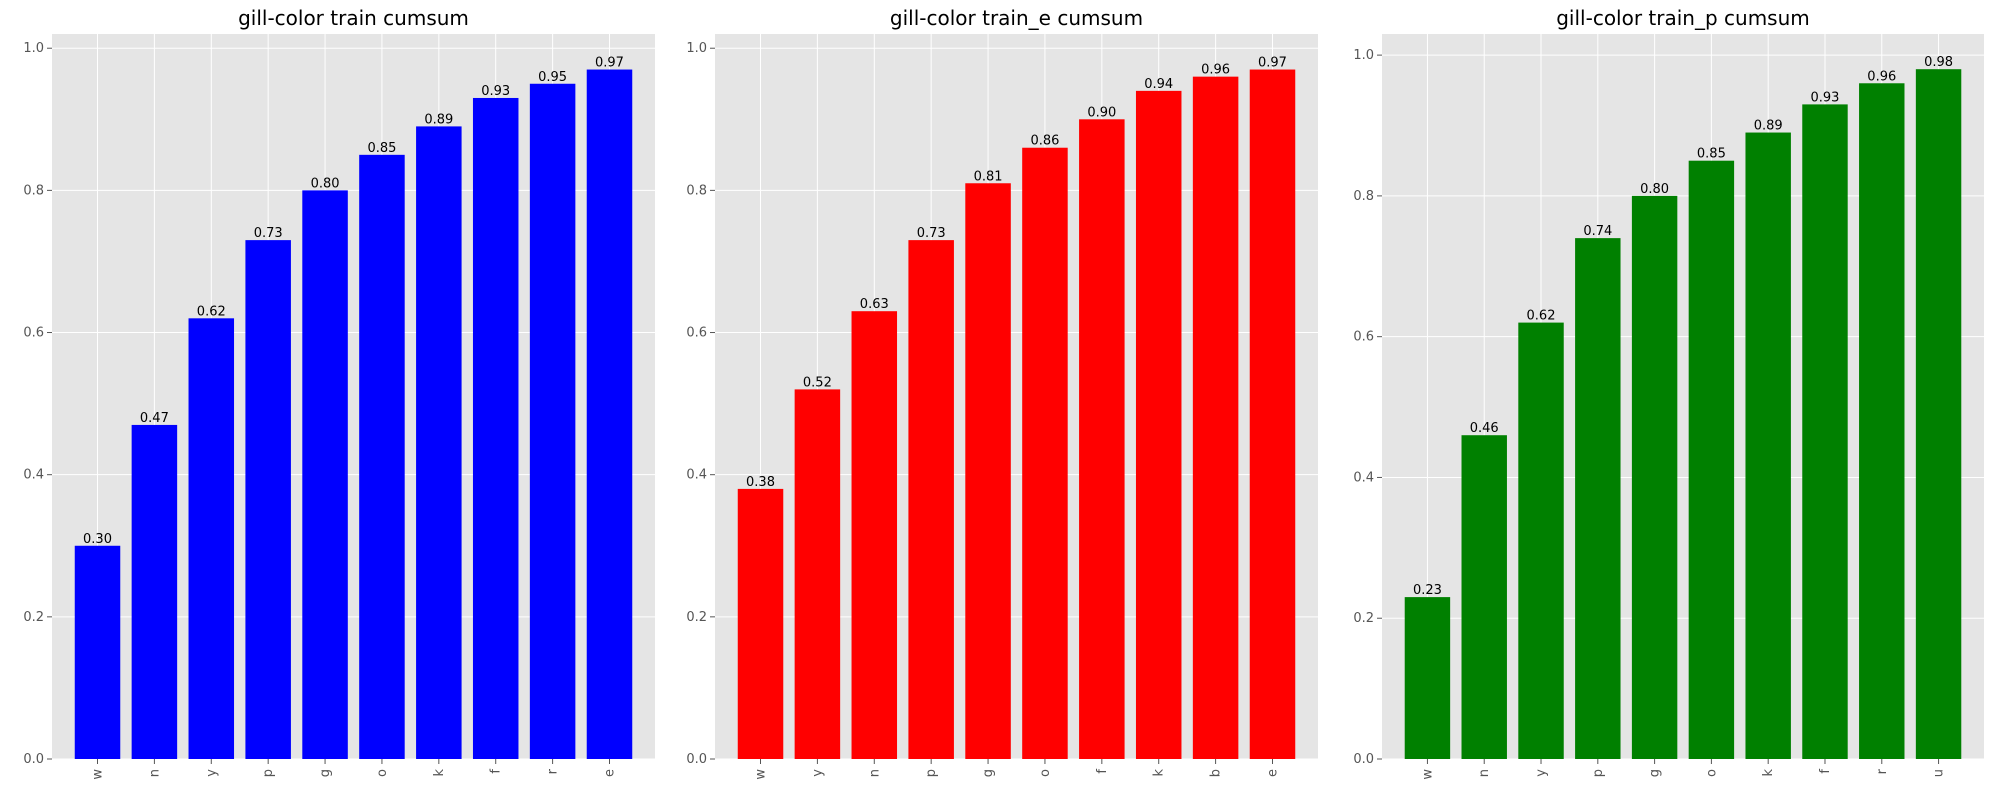  I want to click on bar-value-label: 0.90, so click(1101, 112).